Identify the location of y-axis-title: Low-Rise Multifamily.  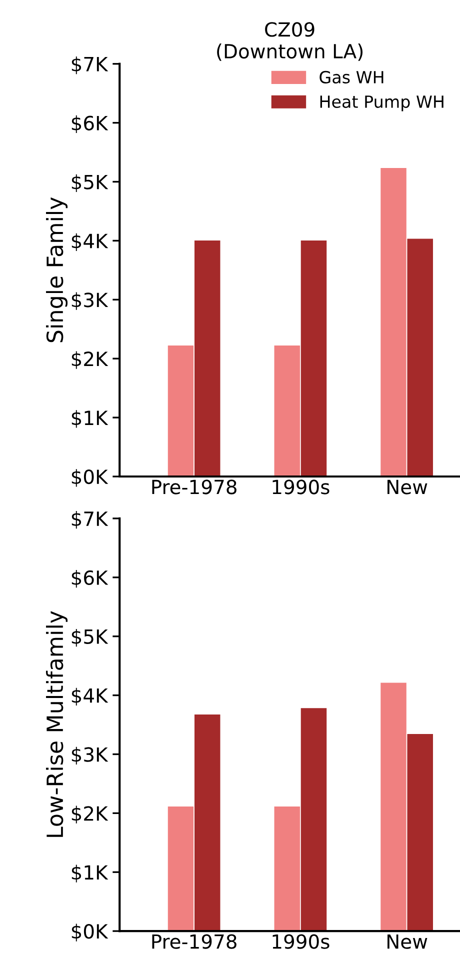
(57, 724).